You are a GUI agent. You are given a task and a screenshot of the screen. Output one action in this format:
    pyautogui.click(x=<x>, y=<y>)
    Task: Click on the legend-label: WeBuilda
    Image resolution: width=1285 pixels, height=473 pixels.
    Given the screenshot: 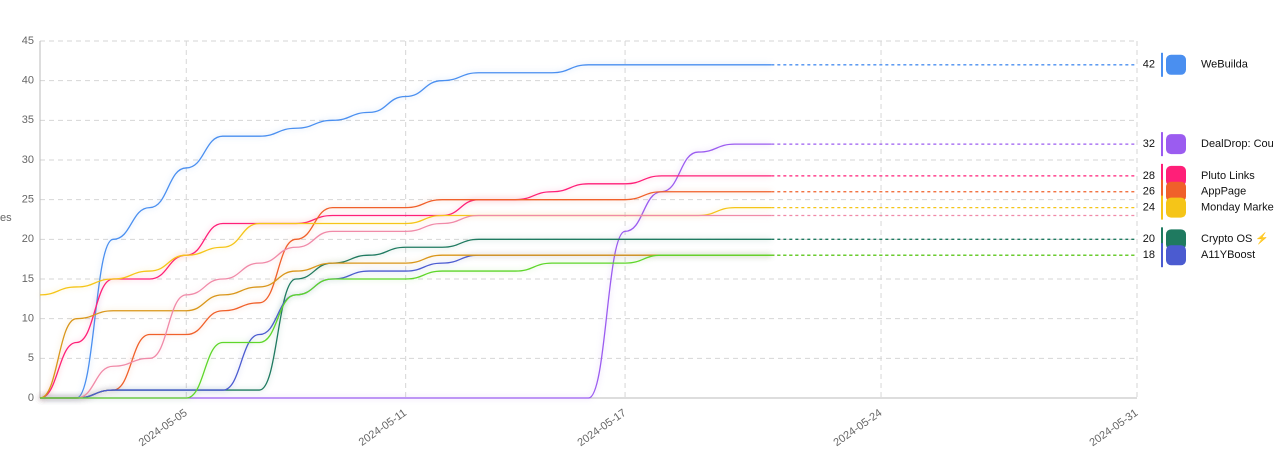 What is the action you would take?
    pyautogui.click(x=1225, y=65)
    